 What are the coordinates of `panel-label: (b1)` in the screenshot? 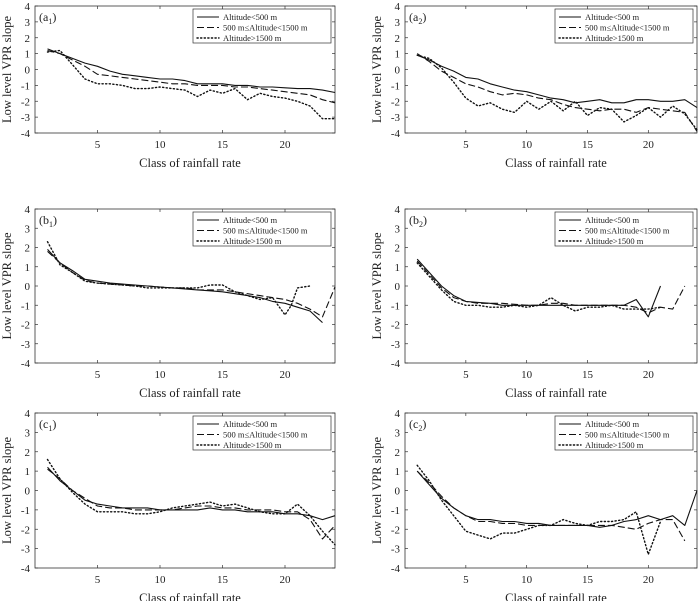 It's located at (48, 221).